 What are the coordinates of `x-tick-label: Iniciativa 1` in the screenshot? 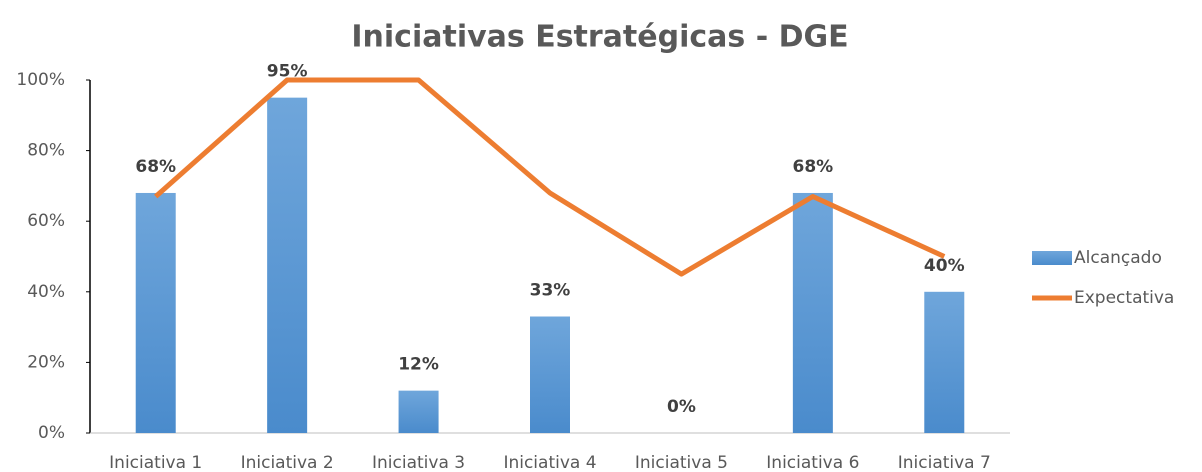 It's located at (155, 462).